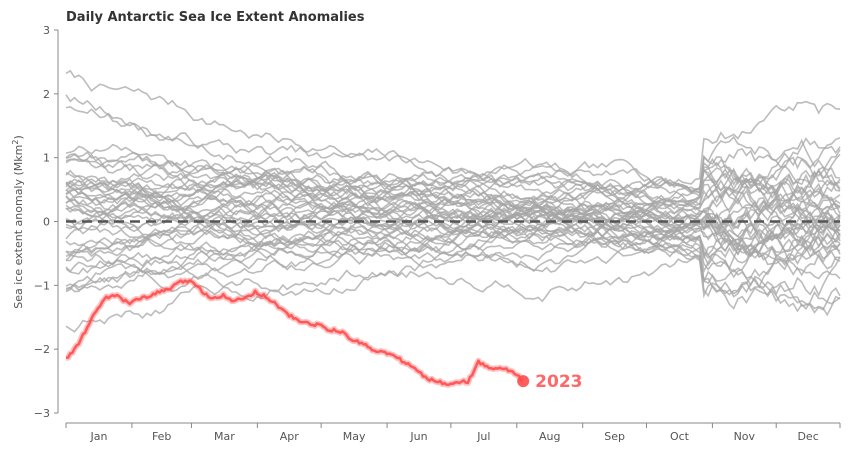  What do you see at coordinates (18, 137) in the screenshot?
I see `y-axis-label-close: )` at bounding box center [18, 137].